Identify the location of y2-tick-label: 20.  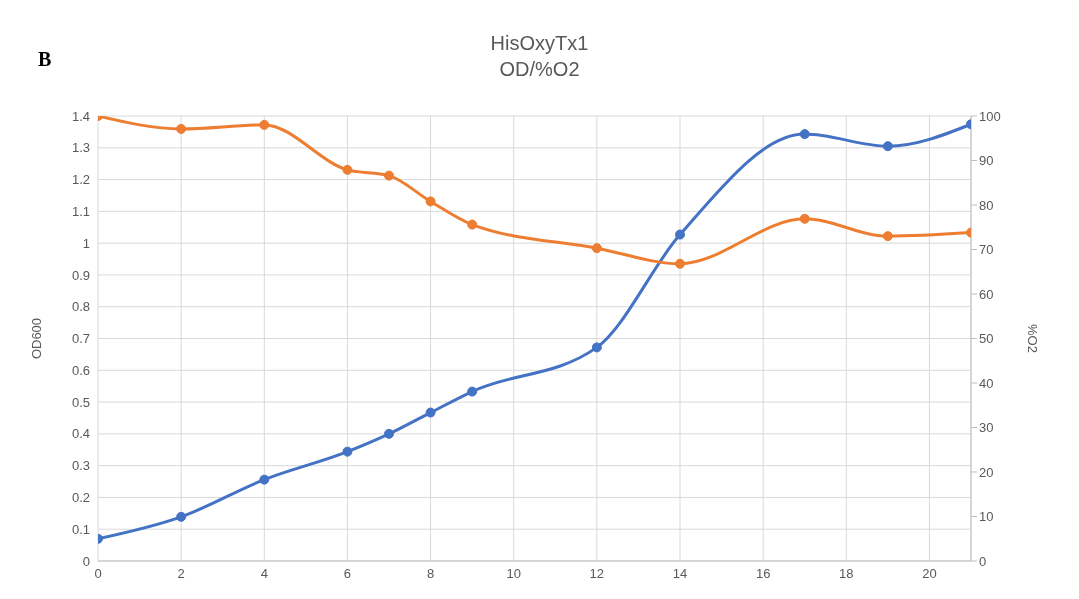
(986, 472).